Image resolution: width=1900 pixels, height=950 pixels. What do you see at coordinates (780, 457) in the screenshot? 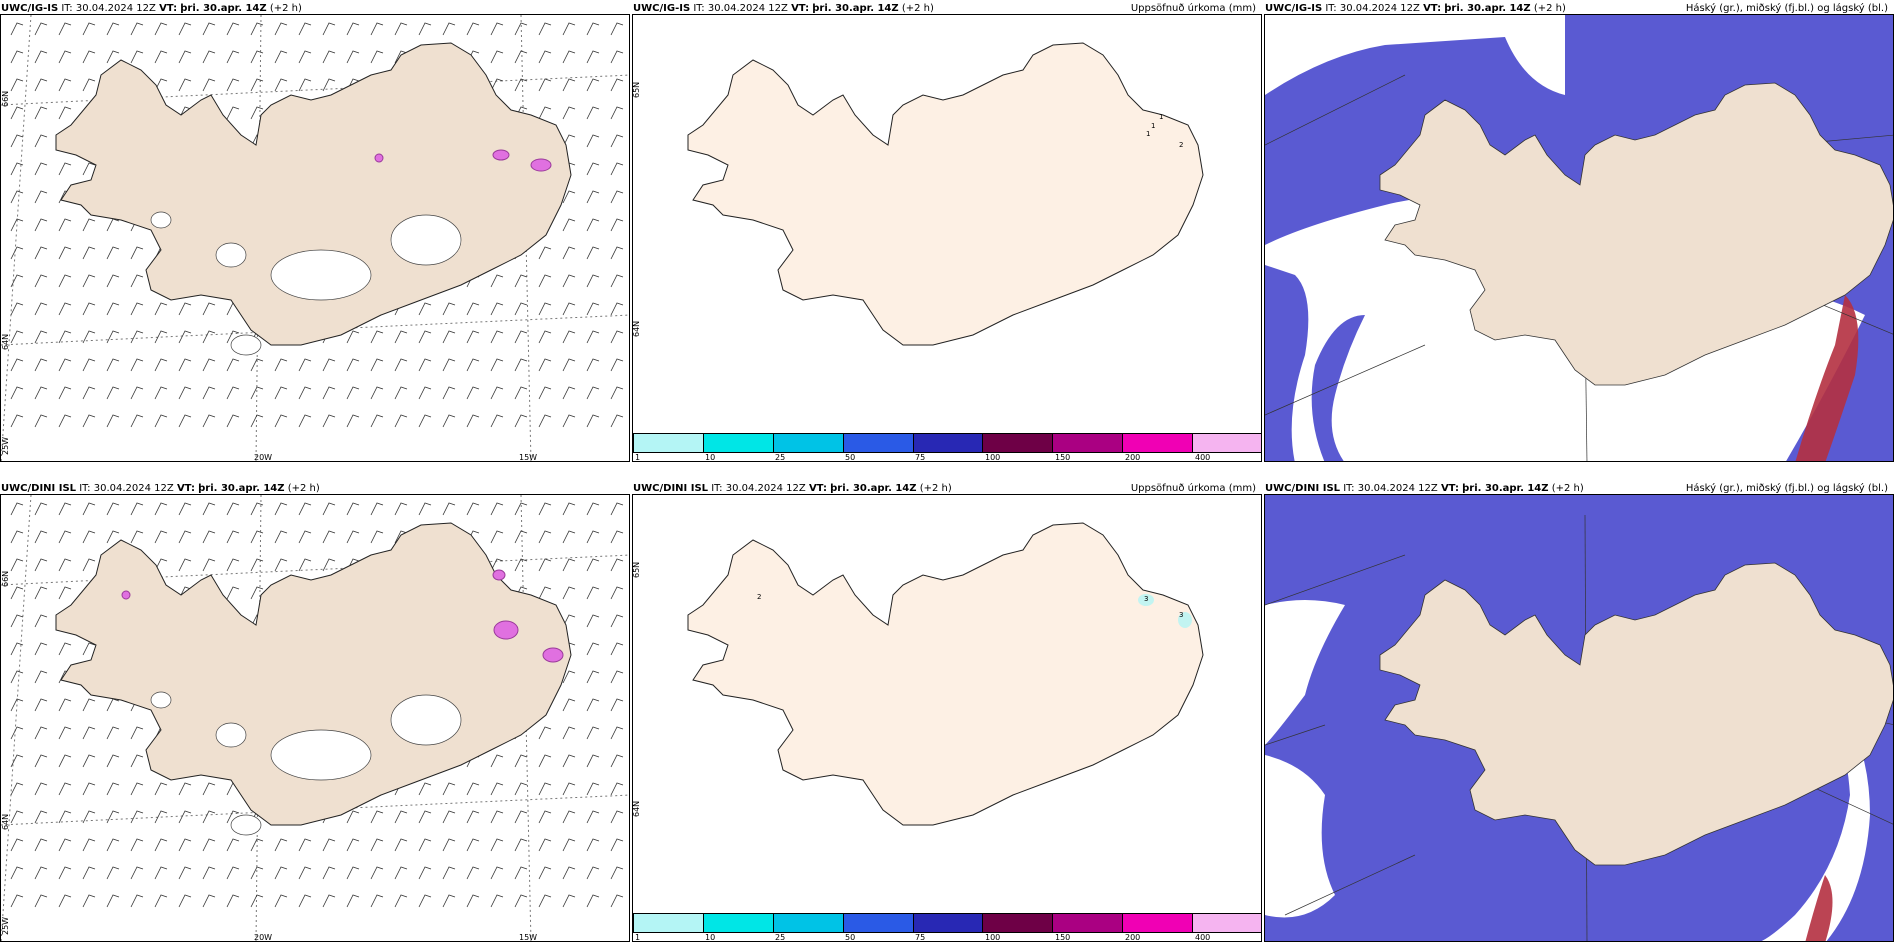
I see `colorbar-tick-label: 25` at bounding box center [780, 457].